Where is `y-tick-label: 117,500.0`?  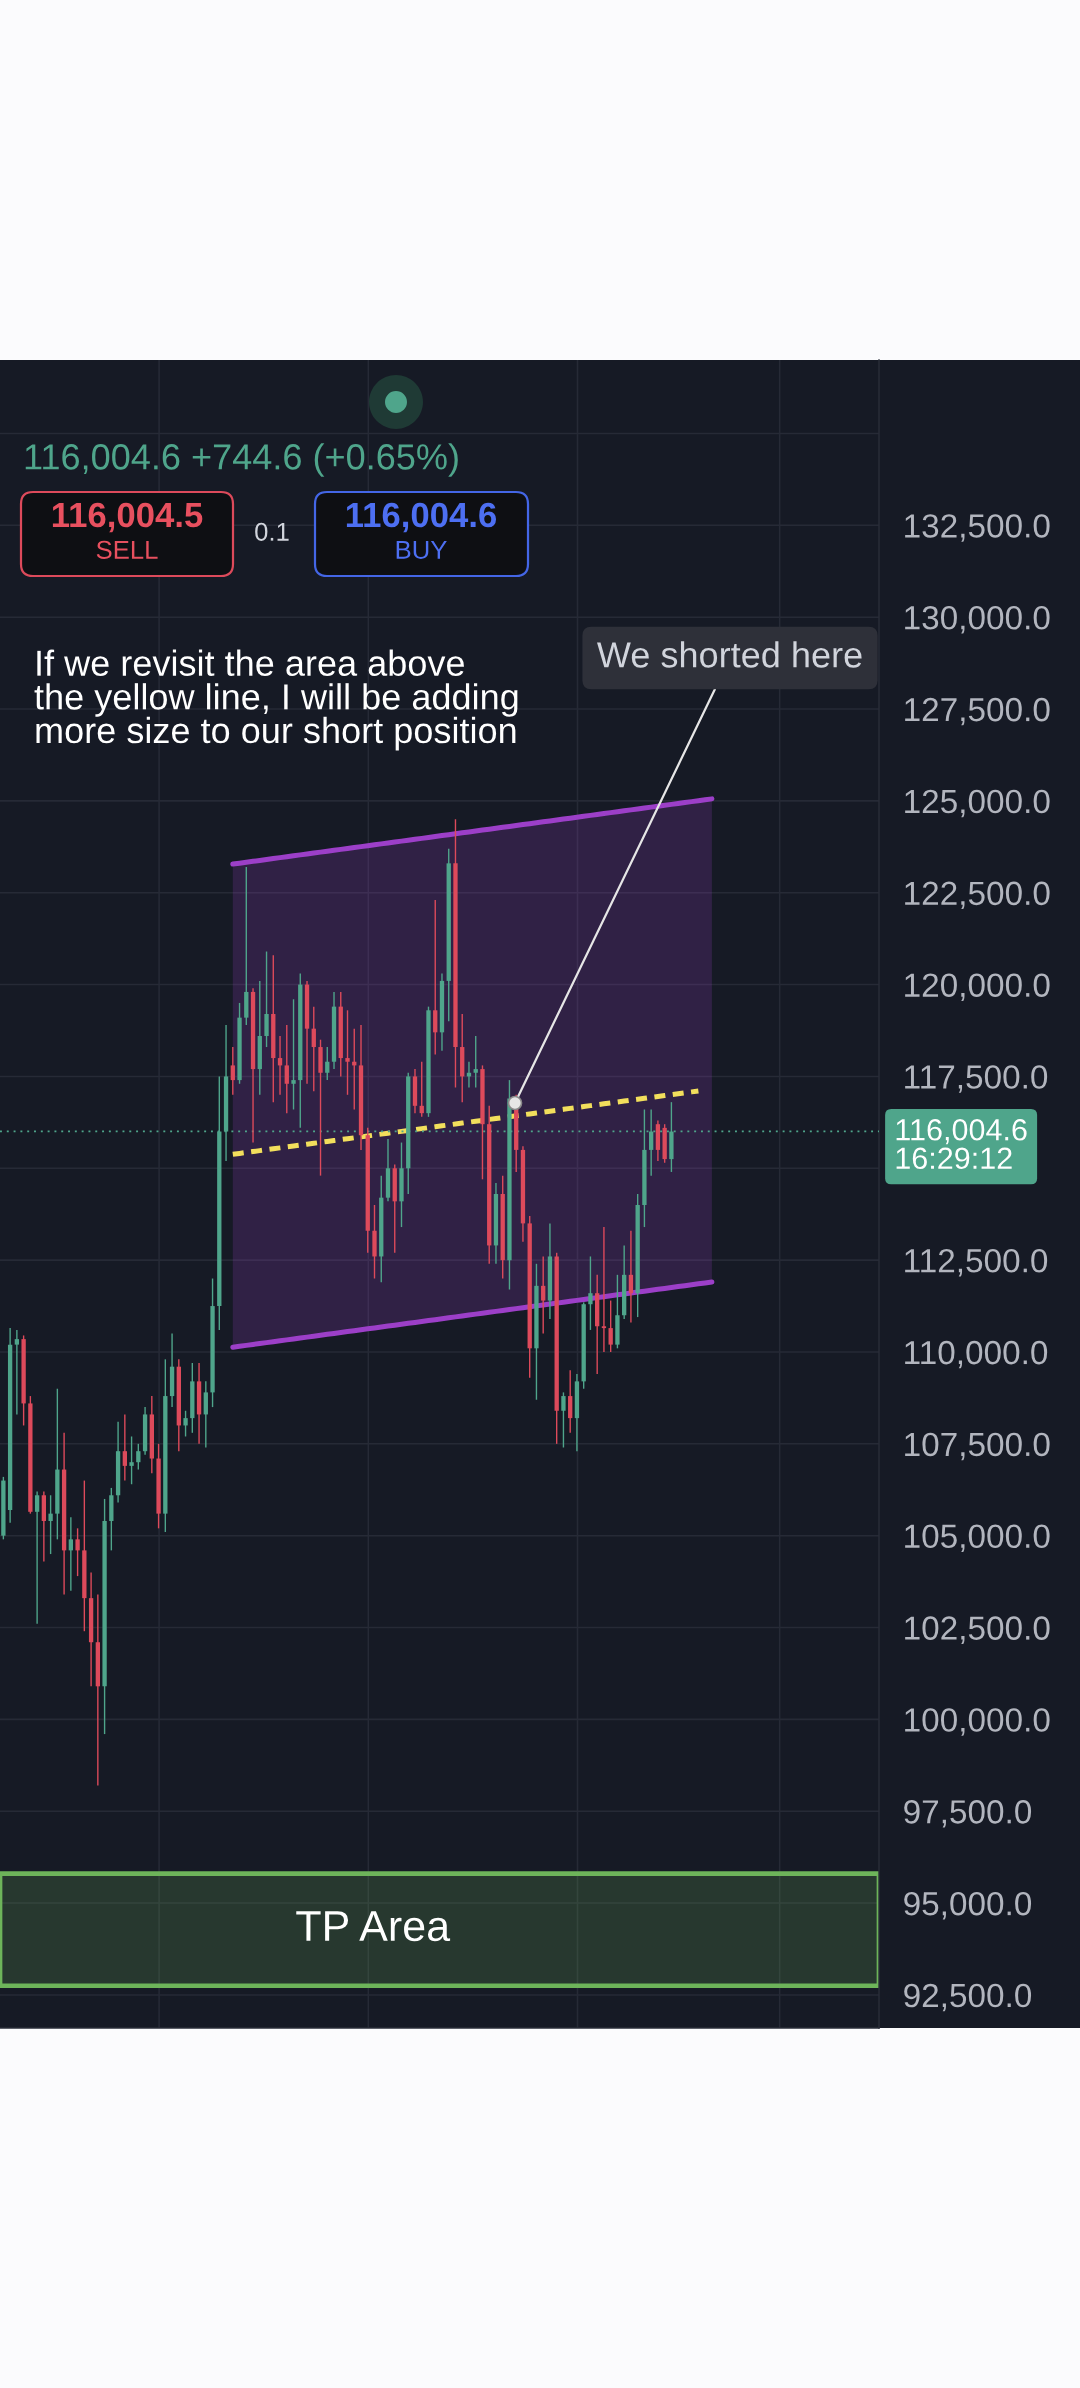
y-tick-label: 117,500.0 is located at coordinates (976, 1079).